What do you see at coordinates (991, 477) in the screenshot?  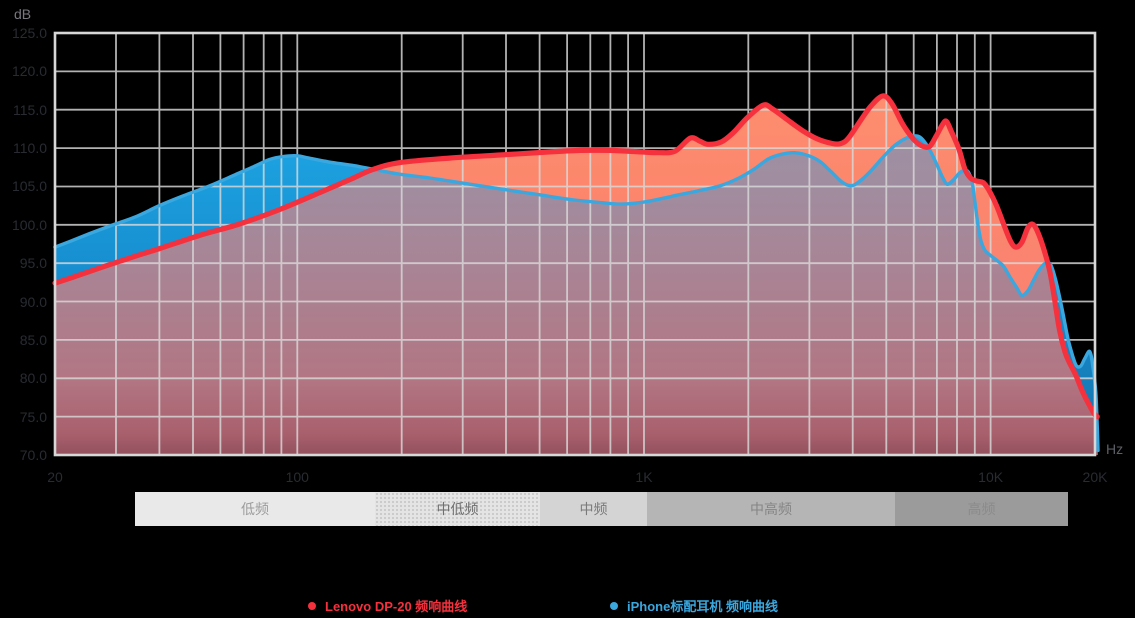 I see `x-tick-label: 10K` at bounding box center [991, 477].